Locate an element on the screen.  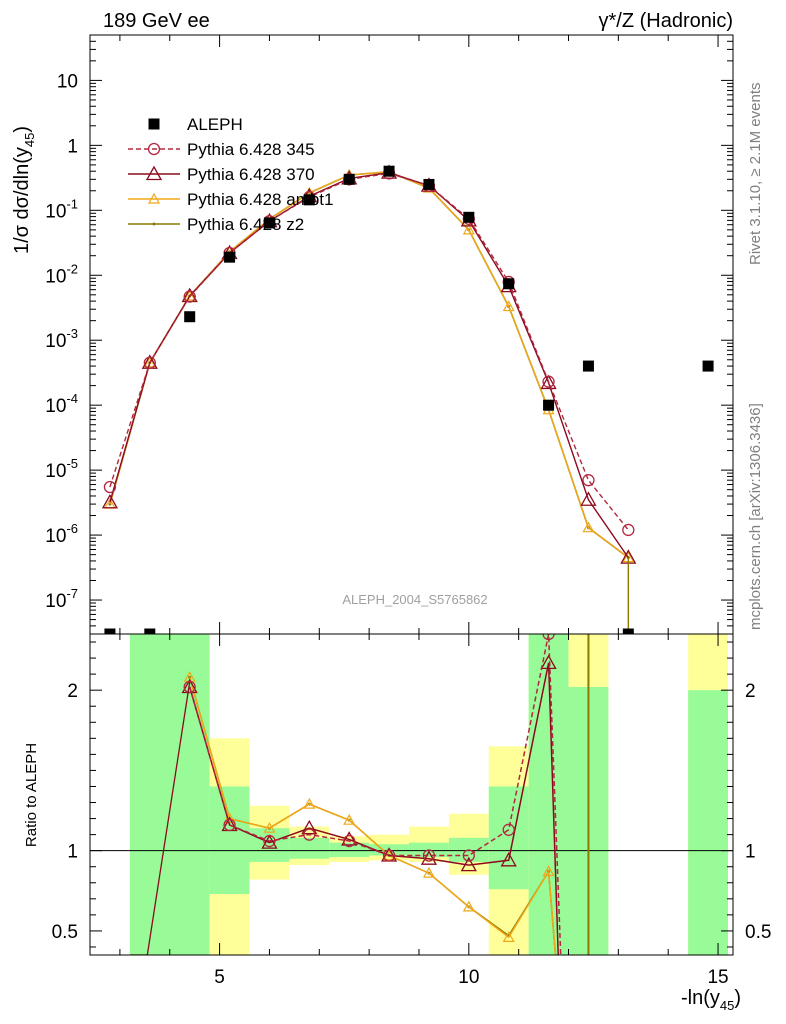
y-tick-label: 10 is located at coordinates (67, 81).